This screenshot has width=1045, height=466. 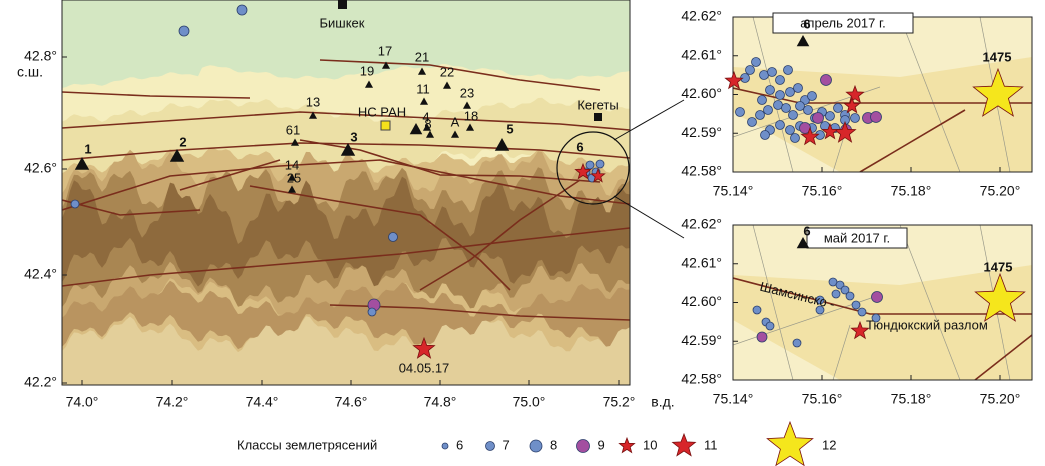 I want to click on city-marker, so click(x=342, y=4).